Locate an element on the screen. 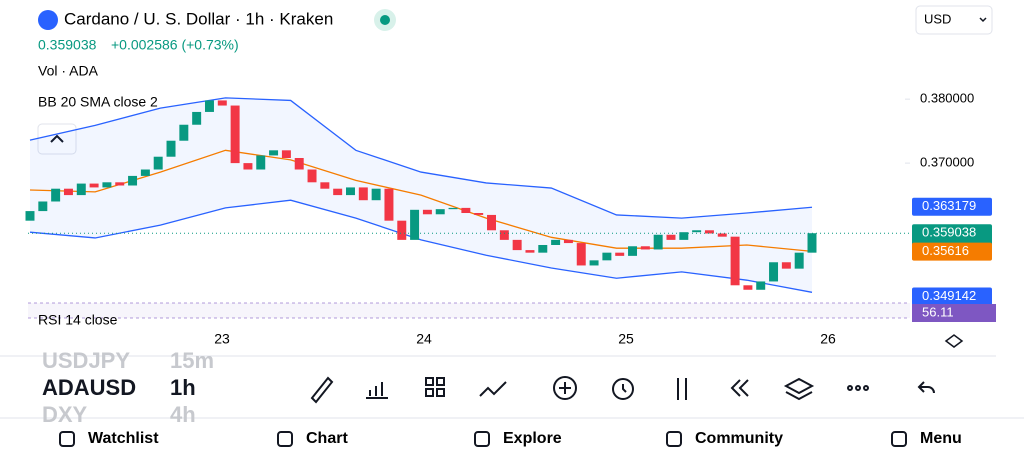 Image resolution: width=1024 pixels, height=461 pixels. y-tick-label: 0.380000 is located at coordinates (947, 98).